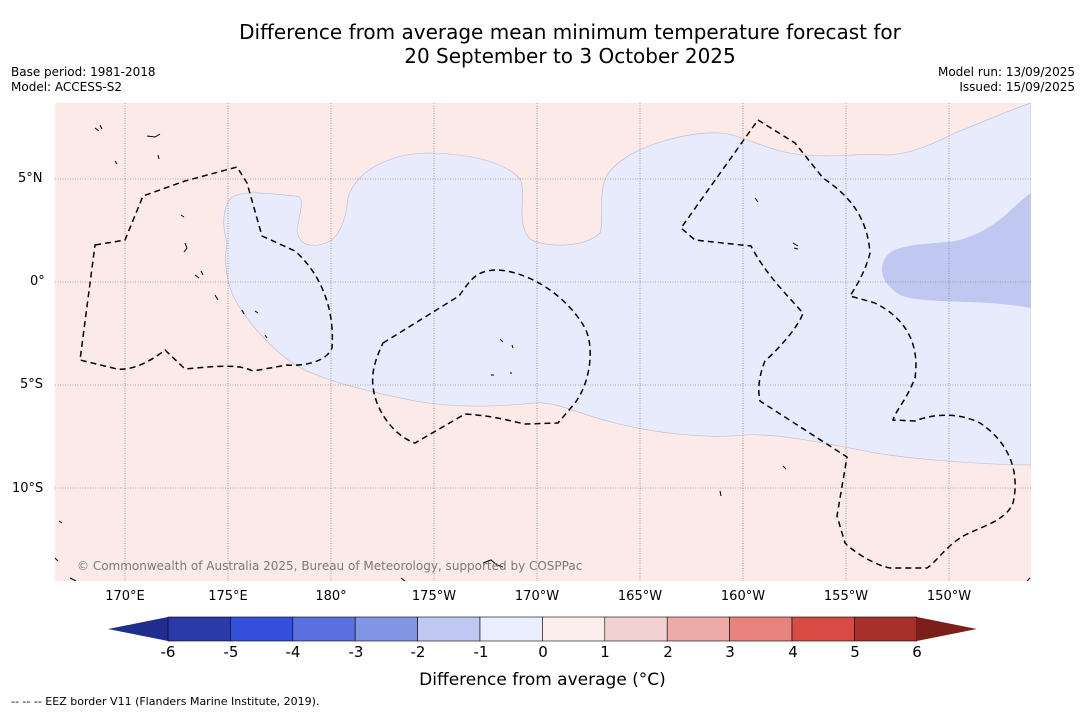  I want to click on base-period: Base period: 1981-2018, so click(83, 72).